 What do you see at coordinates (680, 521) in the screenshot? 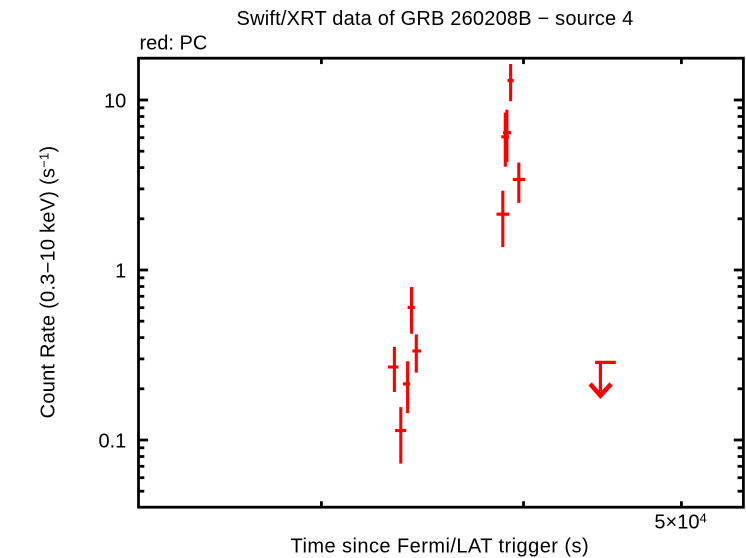
I see `svg-text: 5×10⁴` at bounding box center [680, 521].